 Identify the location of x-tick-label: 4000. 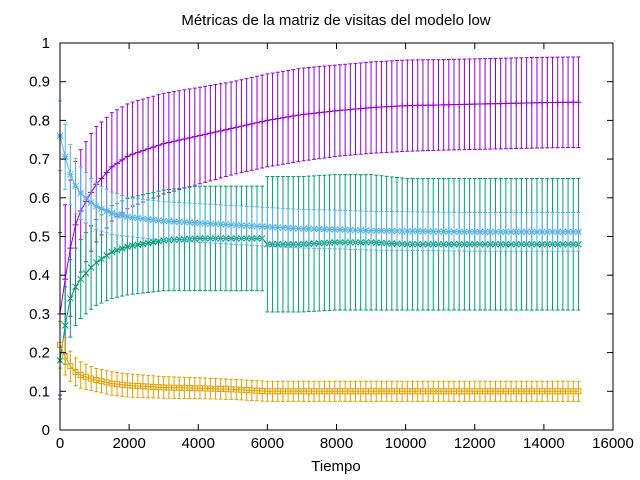
(198, 443).